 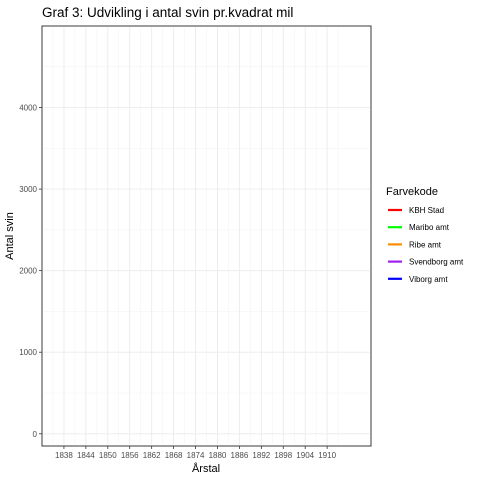 I want to click on x-tick-label: 1874, so click(x=196, y=455).